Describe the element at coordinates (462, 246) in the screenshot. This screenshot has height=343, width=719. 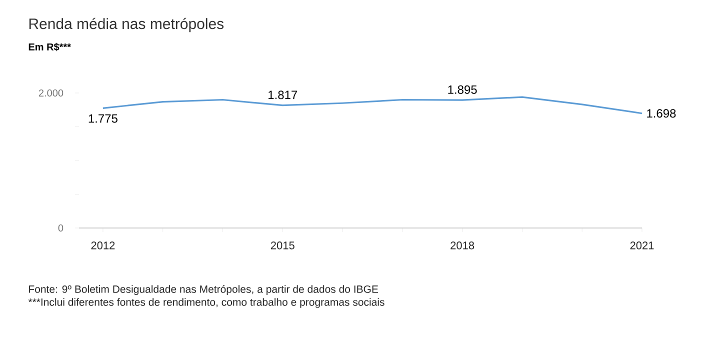
I see `x-tick-label: 2018` at that location.